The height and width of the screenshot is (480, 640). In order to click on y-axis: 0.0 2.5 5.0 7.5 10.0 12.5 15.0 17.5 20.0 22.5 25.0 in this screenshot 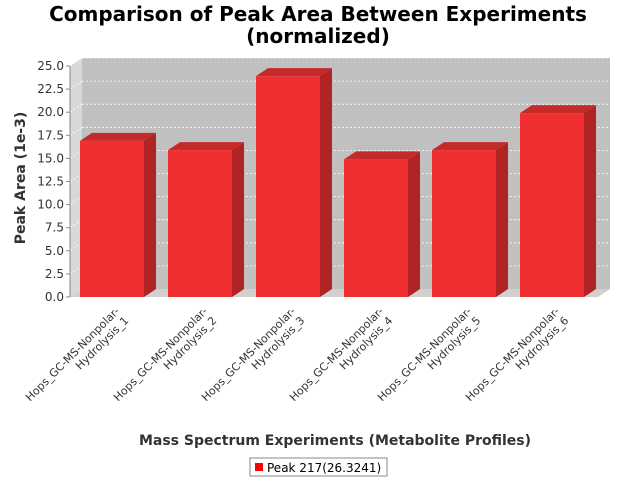, I will do `click(54, 181)`.